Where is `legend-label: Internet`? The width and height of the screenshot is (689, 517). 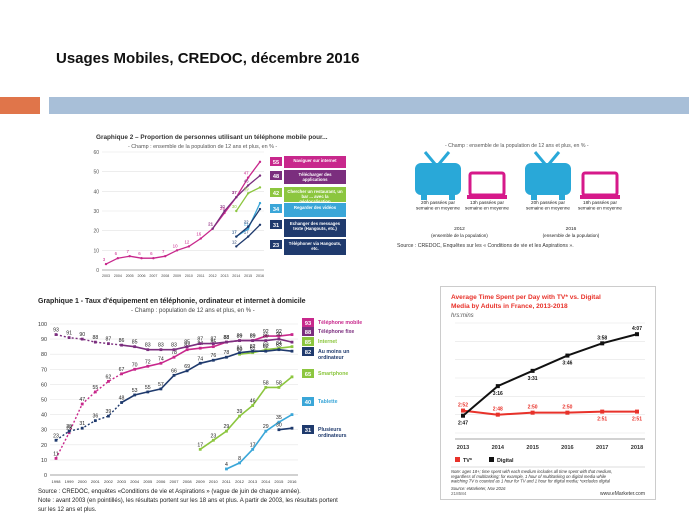 legend-label: Internet is located at coordinates (327, 342).